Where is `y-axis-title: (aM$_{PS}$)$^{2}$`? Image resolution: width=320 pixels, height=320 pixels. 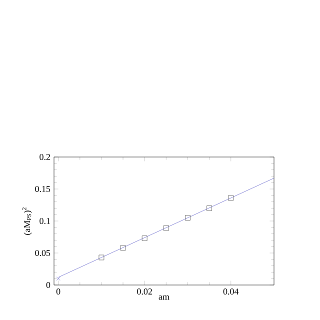 y-axis-title: (aM$_{PS}$)$^{2}$ is located at coordinates (27, 221).